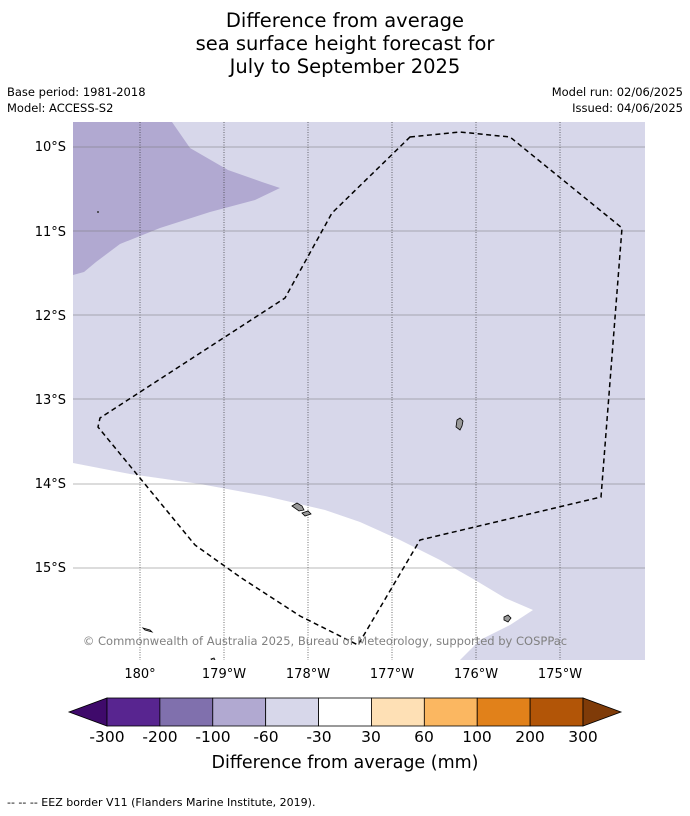 The image size is (690, 816). I want to click on cb-tick-label: -60, so click(266, 737).